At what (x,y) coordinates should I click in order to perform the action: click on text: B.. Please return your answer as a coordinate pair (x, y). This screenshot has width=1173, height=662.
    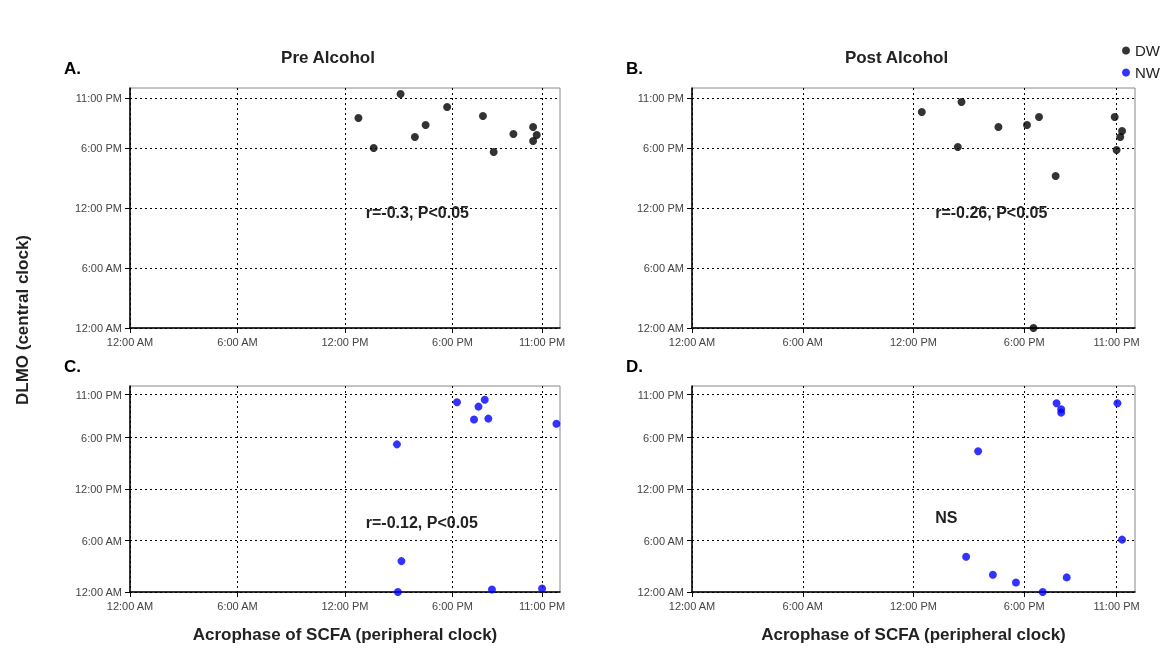
    Looking at the image, I should click on (634, 68).